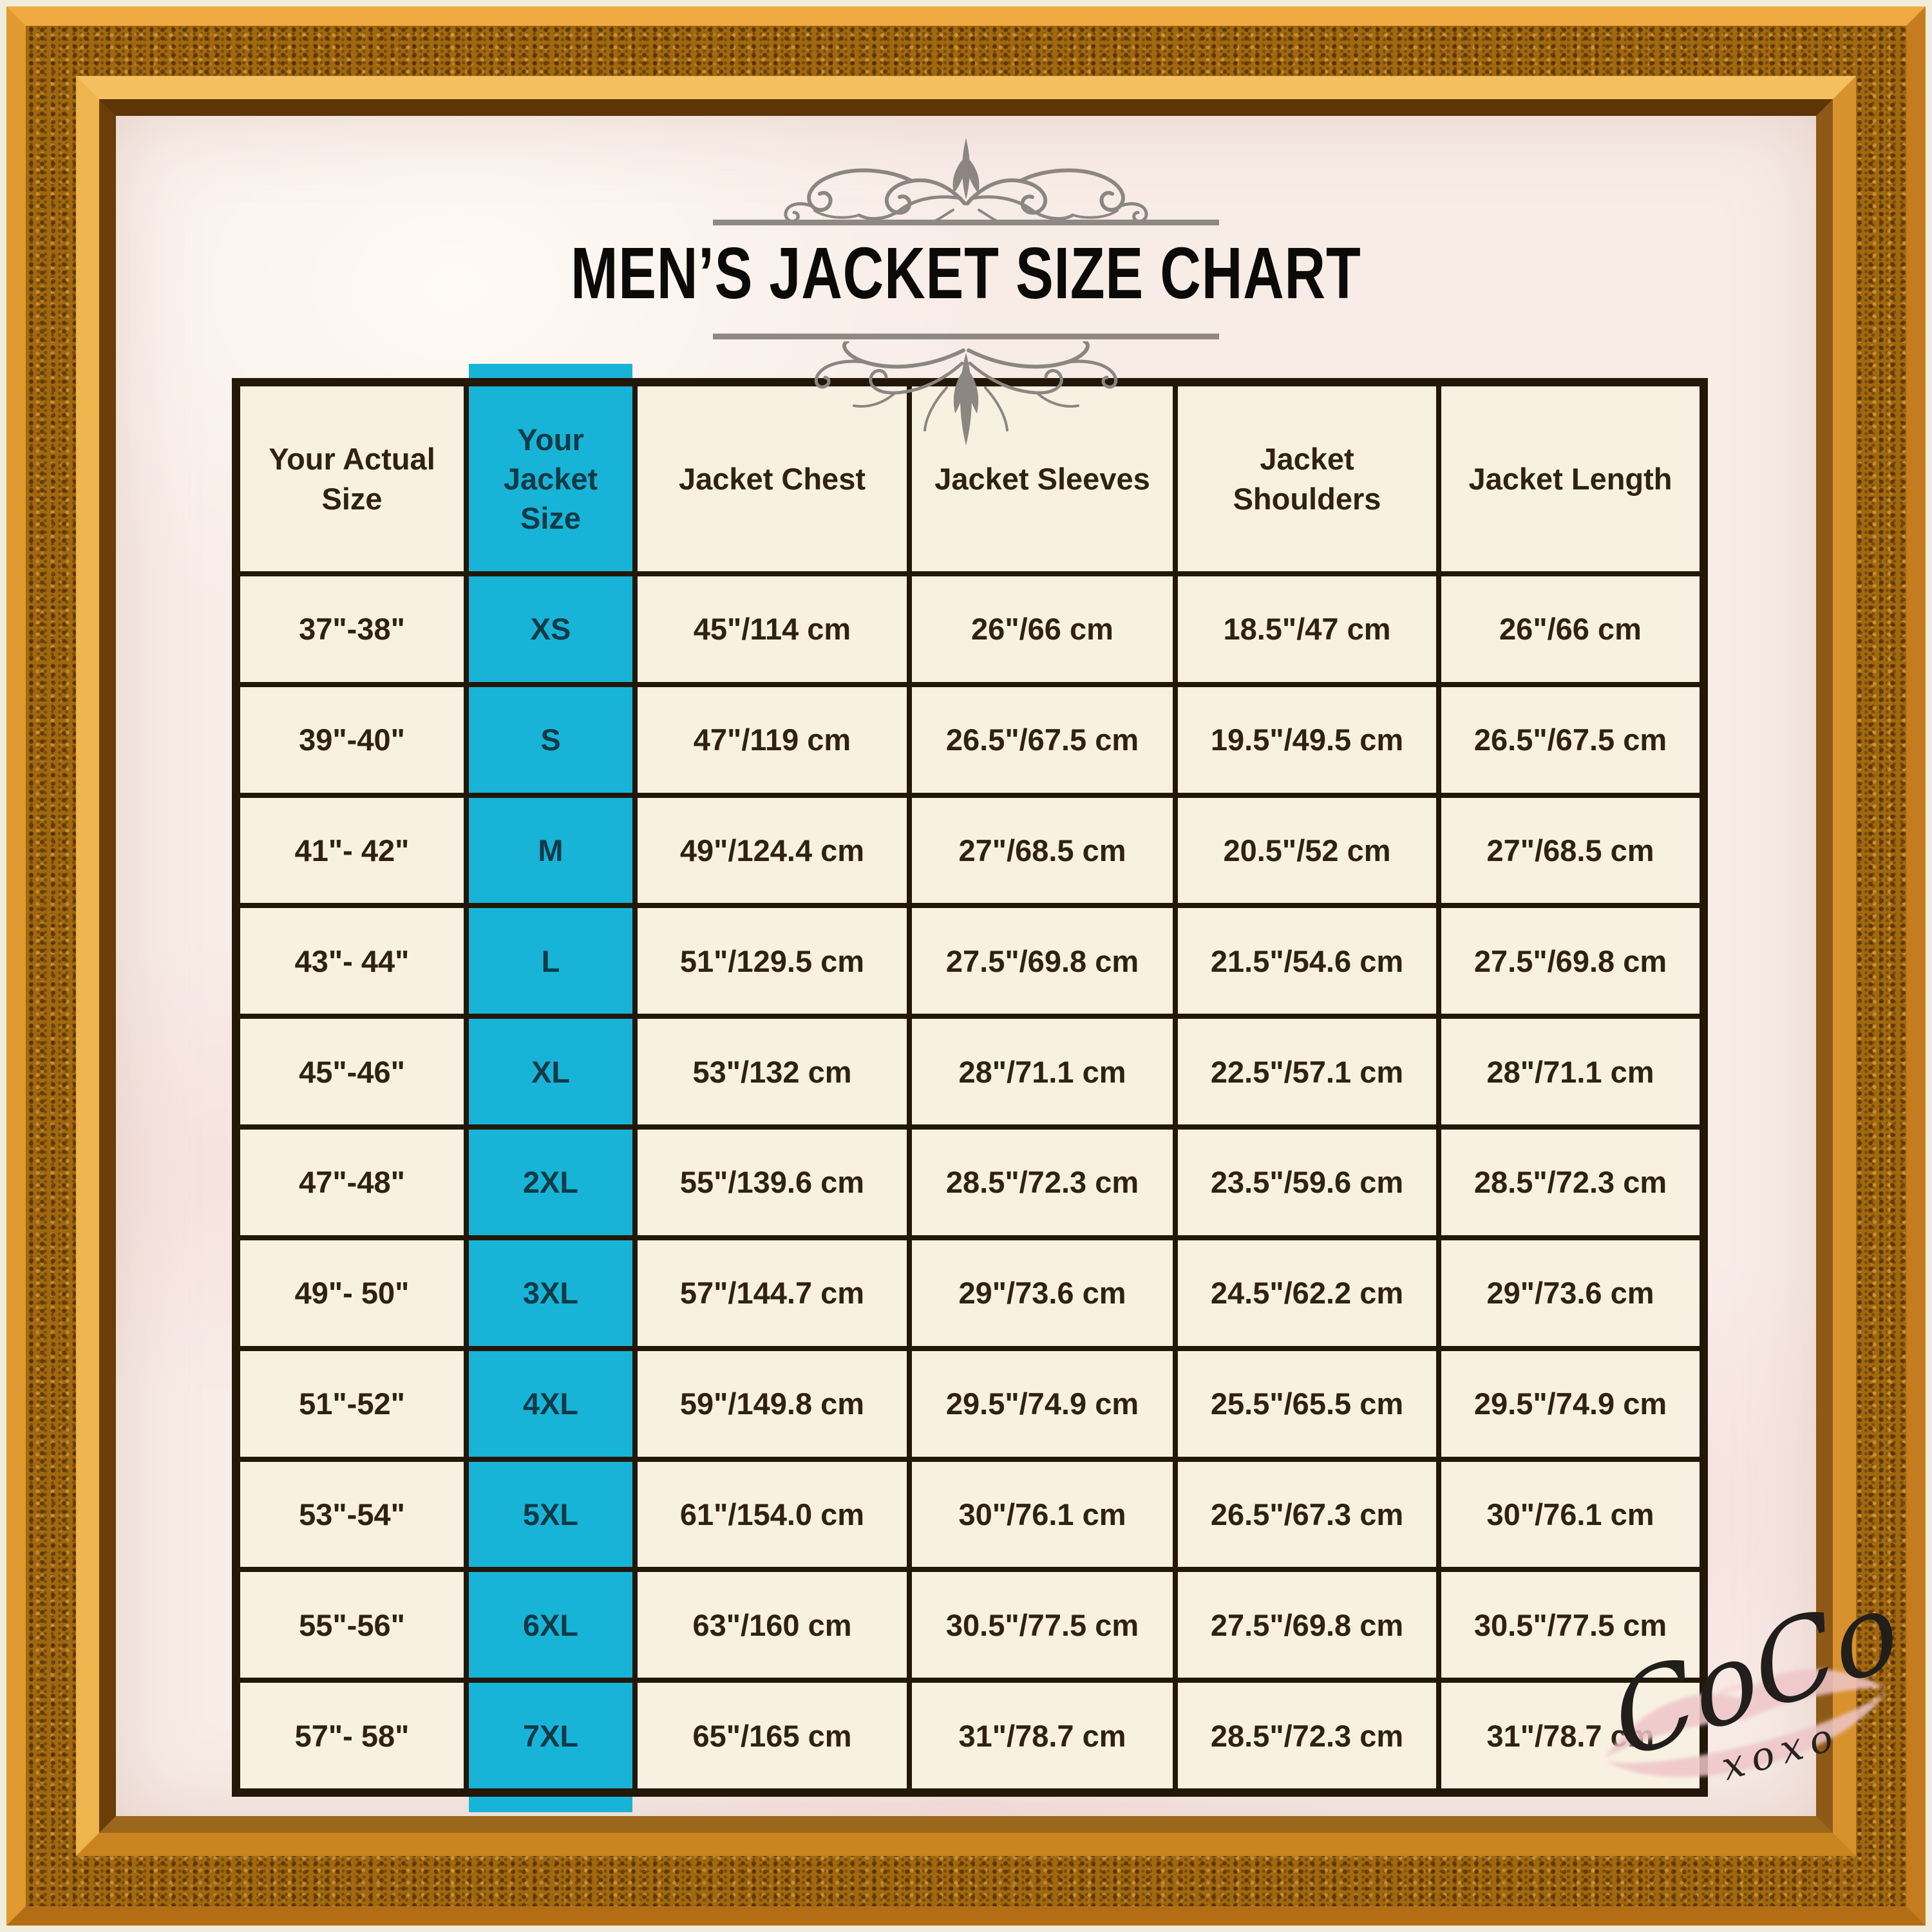 The height and width of the screenshot is (1932, 1932). Describe the element at coordinates (772, 961) in the screenshot. I see `table-cell: 51"/129.5 cm` at that location.